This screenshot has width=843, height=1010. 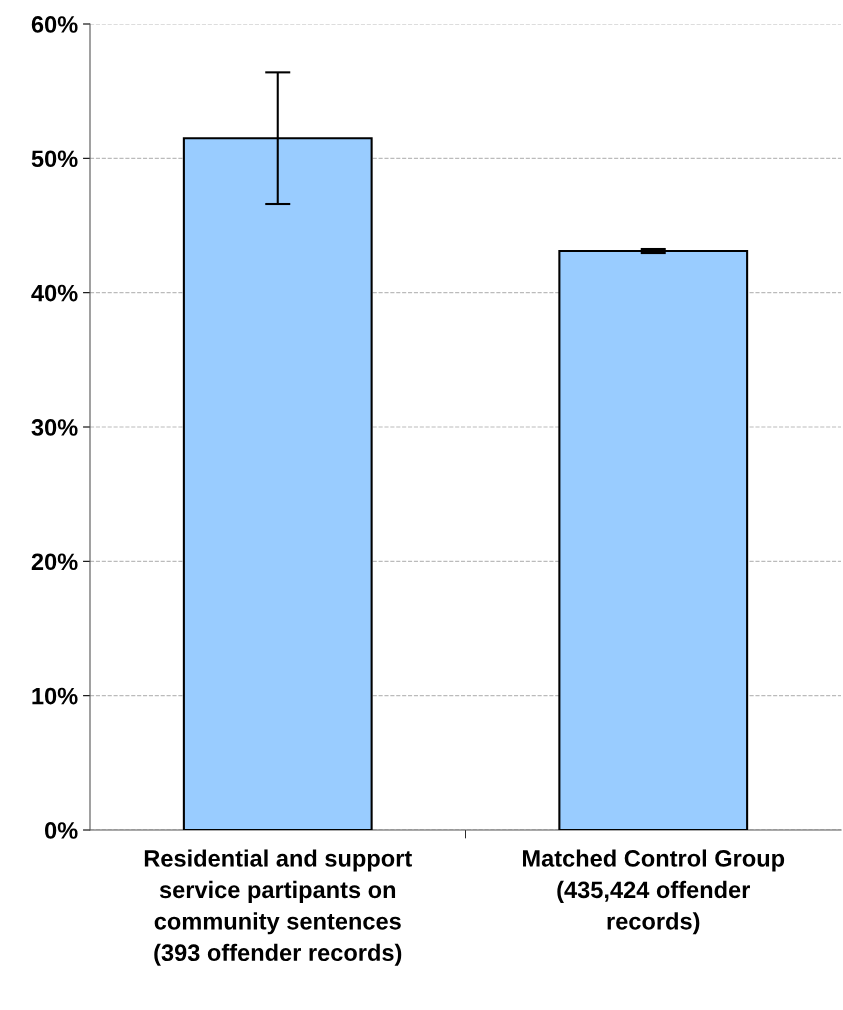 I want to click on x-tick-label: Matched Control Group (435,424 offender records), so click(x=654, y=892).